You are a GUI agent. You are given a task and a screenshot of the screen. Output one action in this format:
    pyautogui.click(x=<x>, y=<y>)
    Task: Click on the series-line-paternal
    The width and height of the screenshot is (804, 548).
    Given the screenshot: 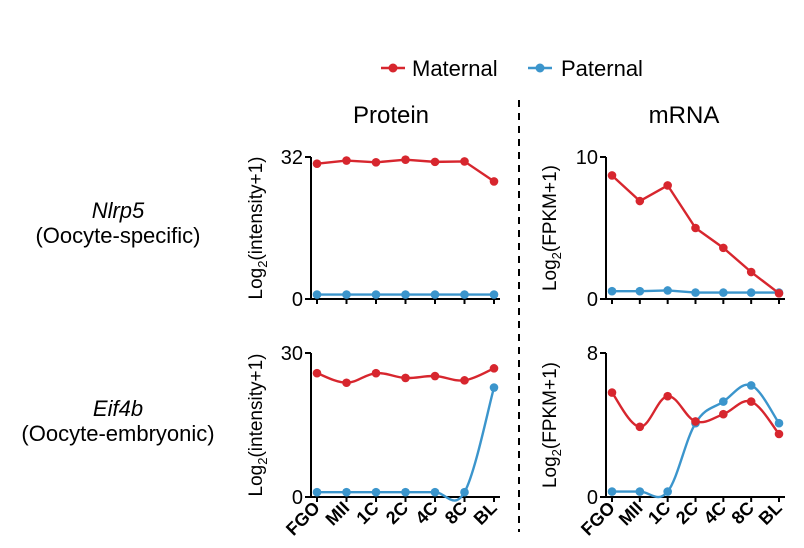 What is the action you would take?
    pyautogui.click(x=406, y=444)
    